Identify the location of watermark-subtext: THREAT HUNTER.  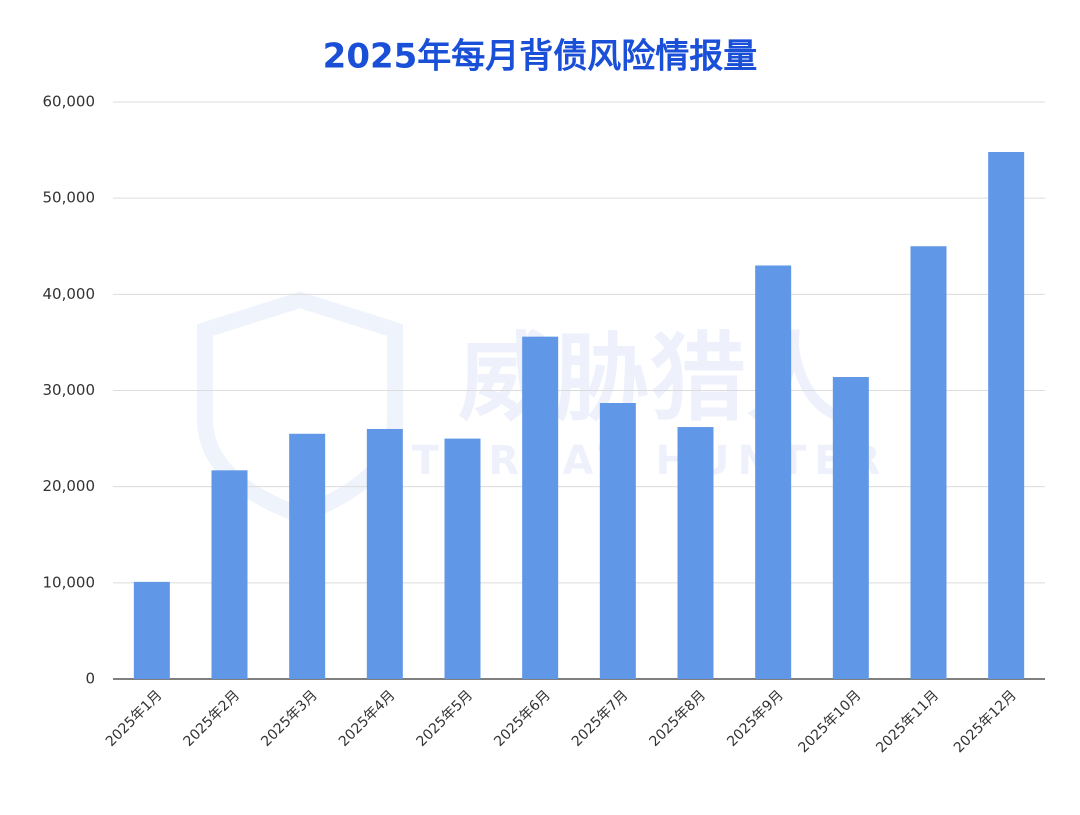
(650, 461).